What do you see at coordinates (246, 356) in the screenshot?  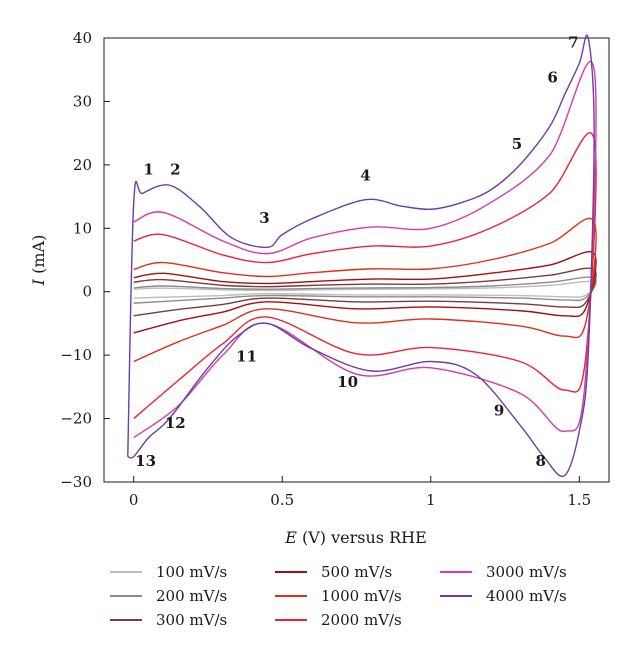 I see `peak-label: 11` at bounding box center [246, 356].